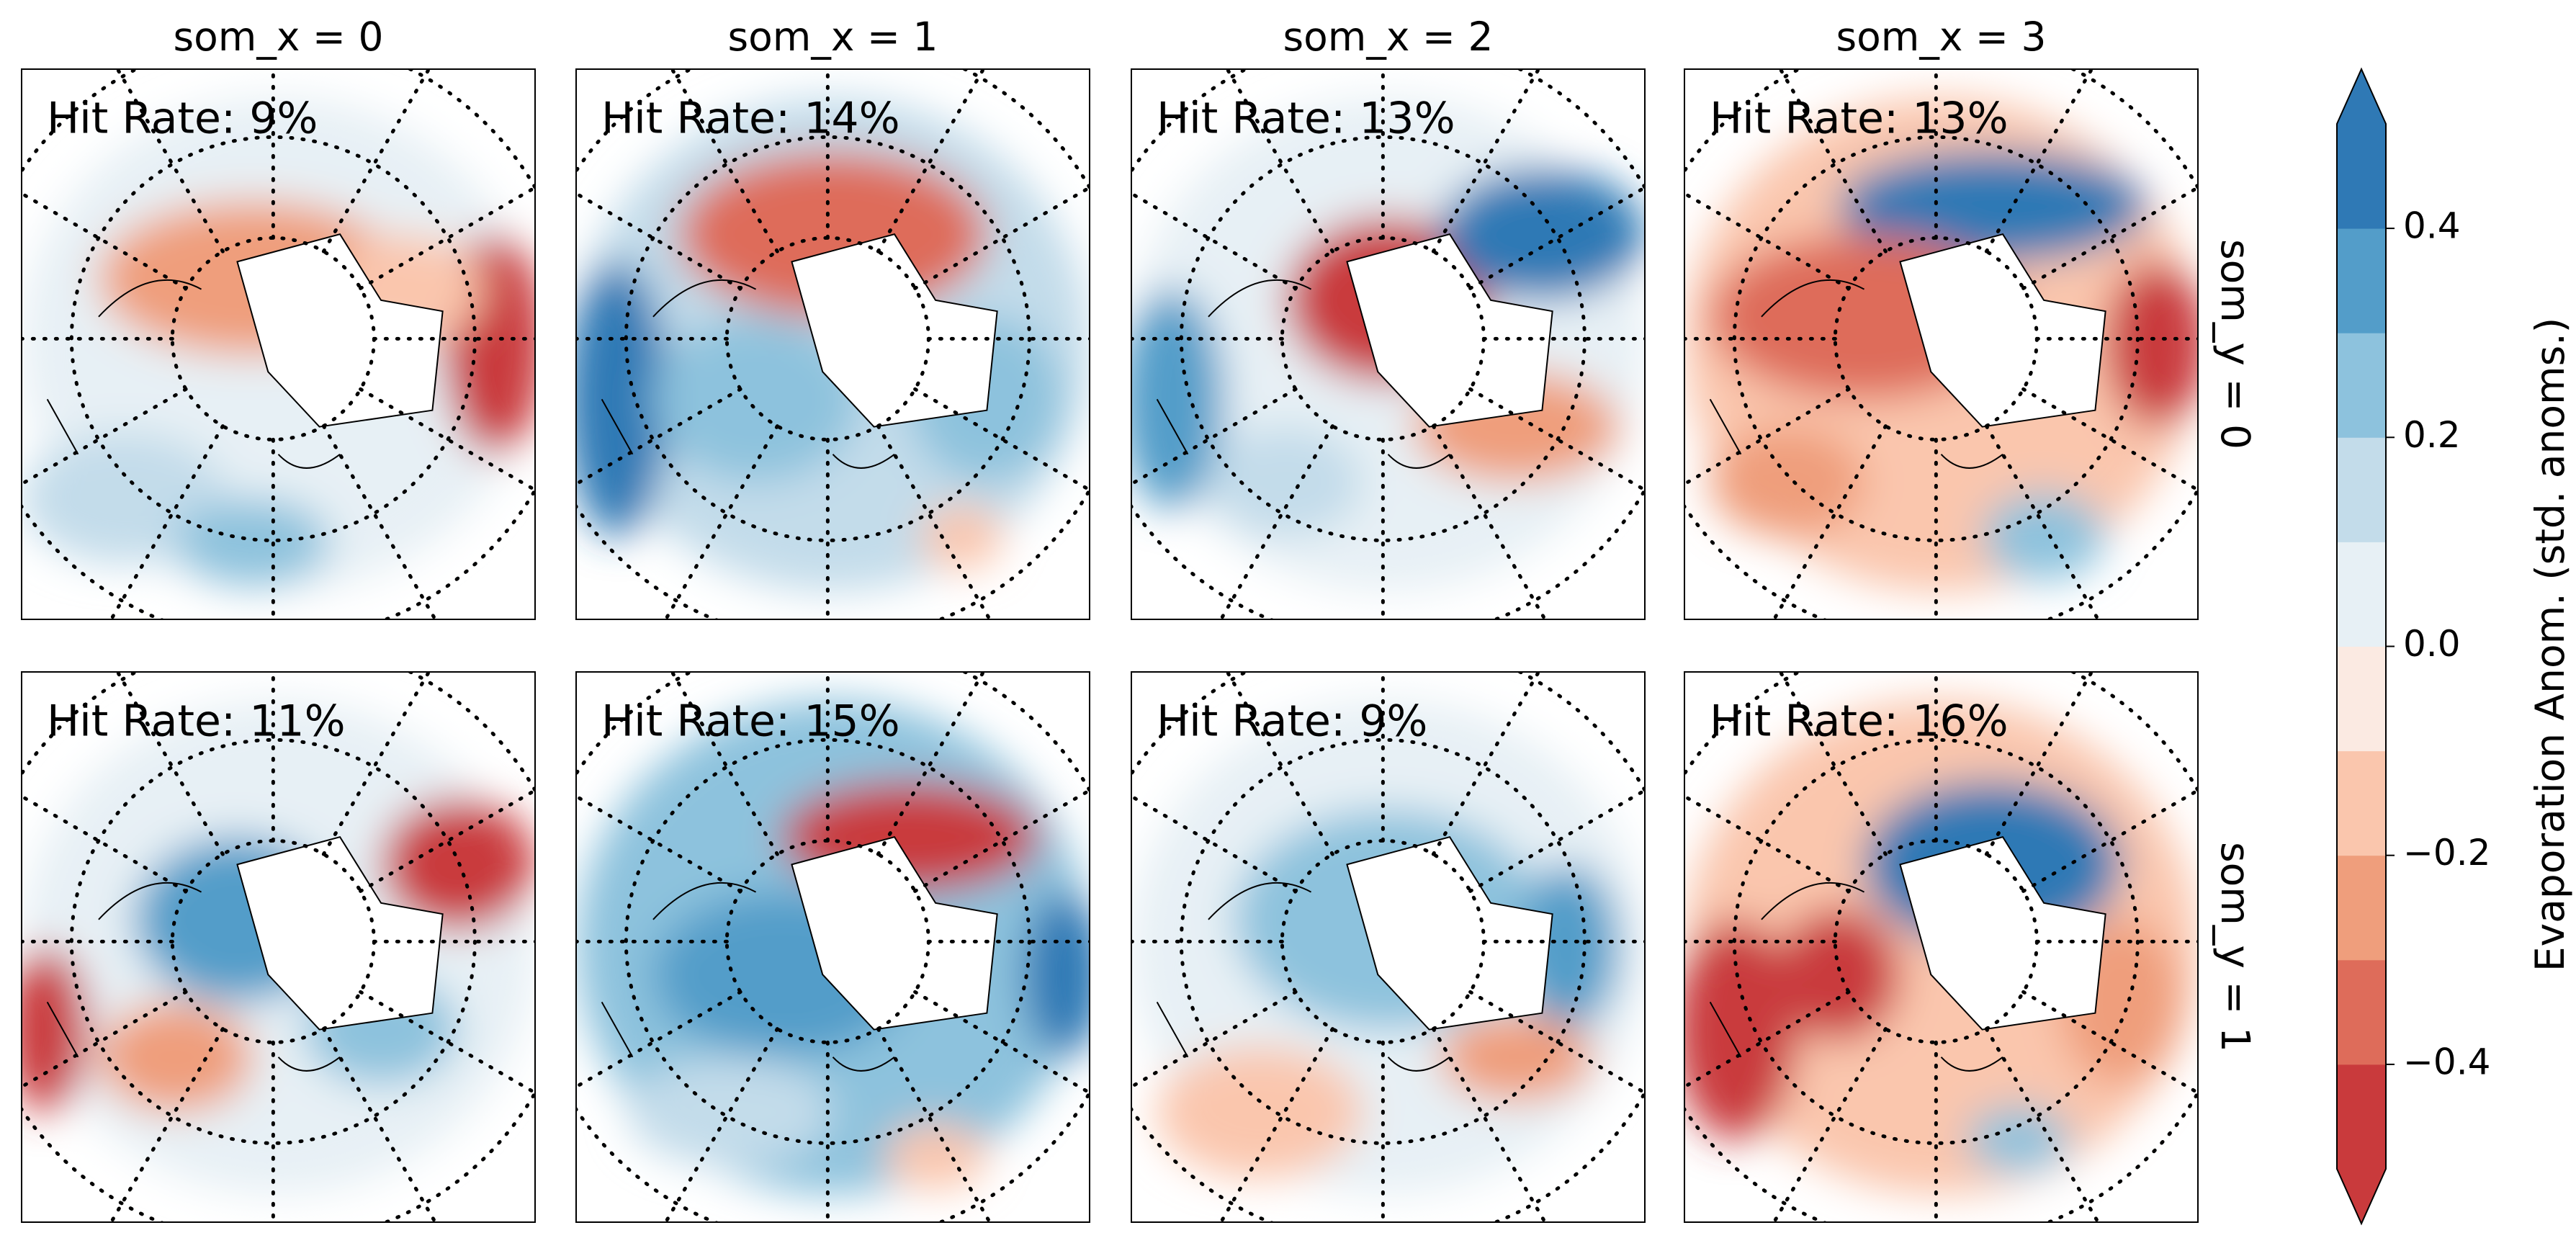  Describe the element at coordinates (1859, 721) in the screenshot. I see `hit-rate-annotation: Hit Rate: 16%` at that location.